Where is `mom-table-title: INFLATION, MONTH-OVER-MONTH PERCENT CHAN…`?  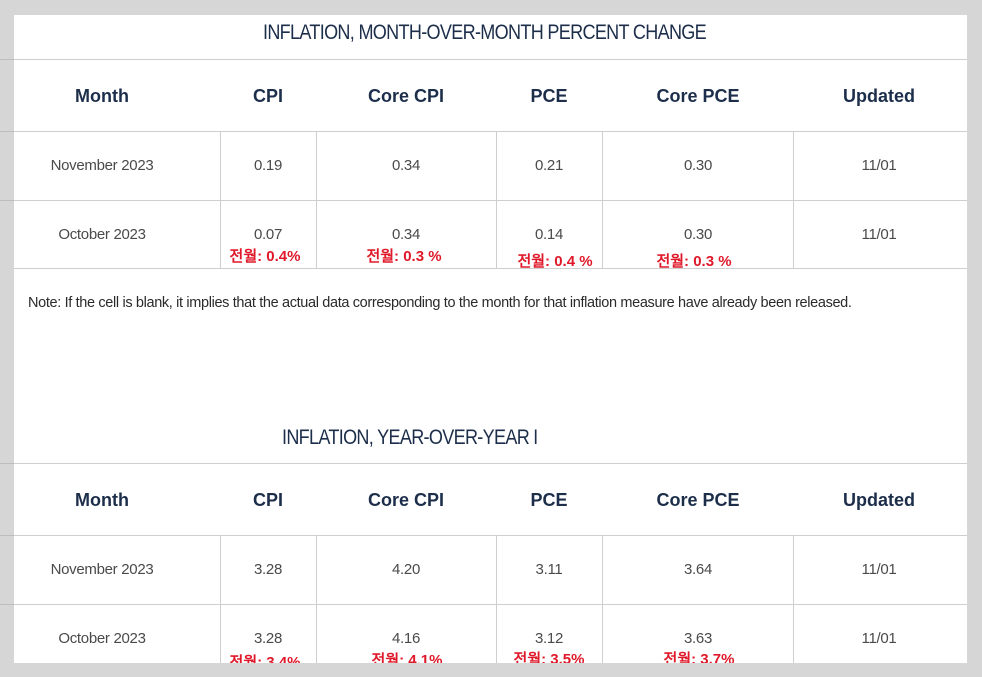 mom-table-title: INFLATION, MONTH-OVER-MONTH PERCENT CHAN… is located at coordinates (485, 32).